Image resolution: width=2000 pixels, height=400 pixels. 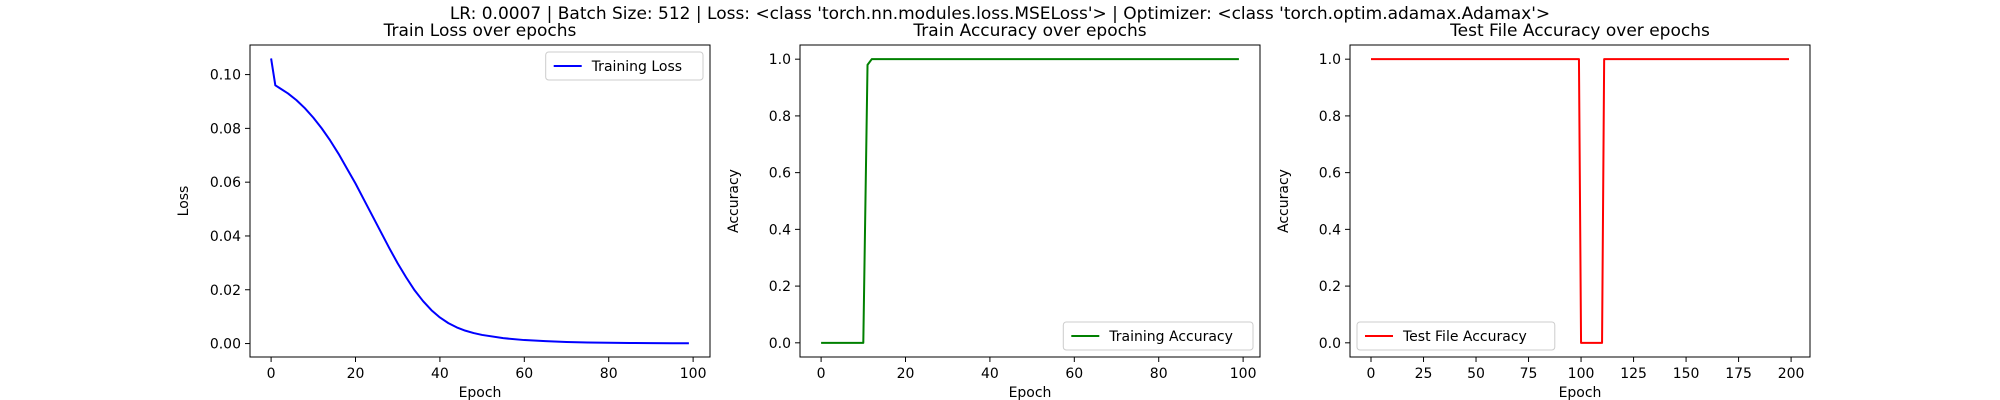 I want to click on y-axis-label: Loss, so click(x=184, y=201).